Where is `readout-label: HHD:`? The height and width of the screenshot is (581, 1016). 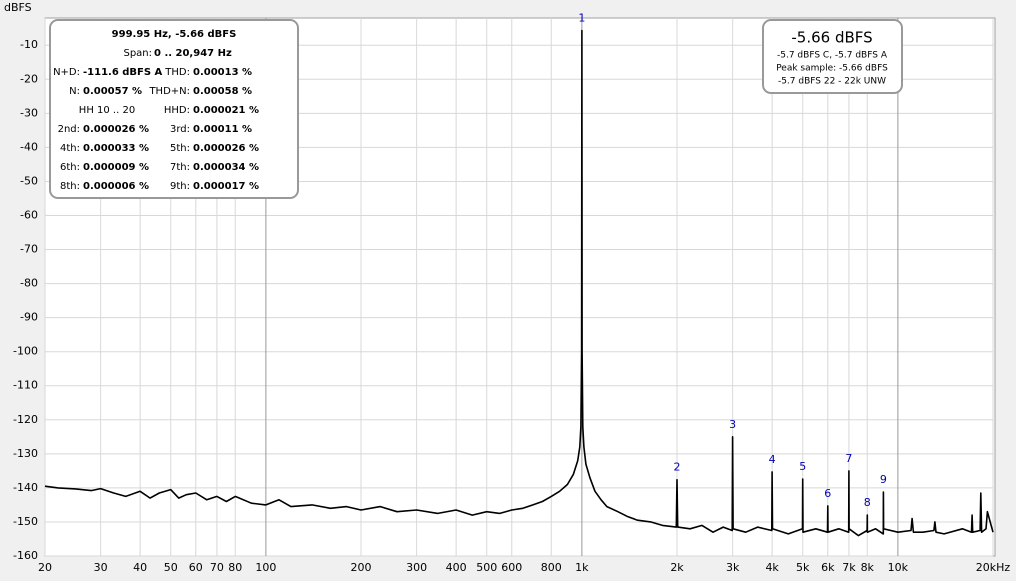
readout-label: HHD: is located at coordinates (177, 110).